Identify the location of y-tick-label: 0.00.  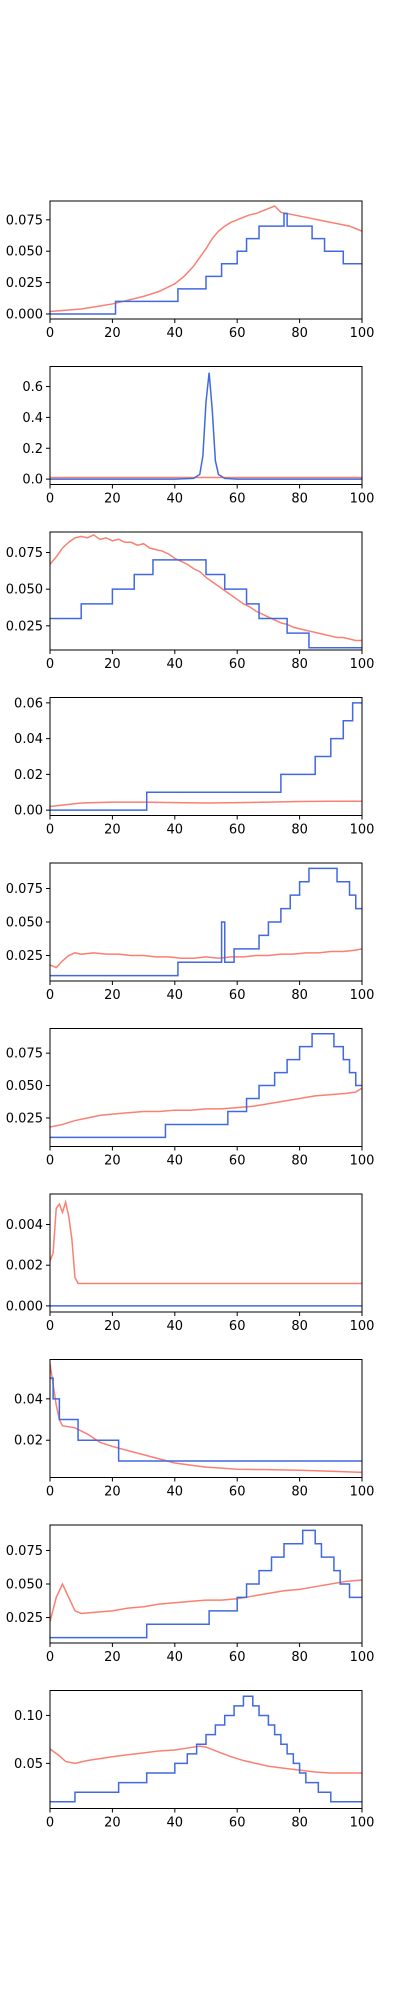
(28, 811).